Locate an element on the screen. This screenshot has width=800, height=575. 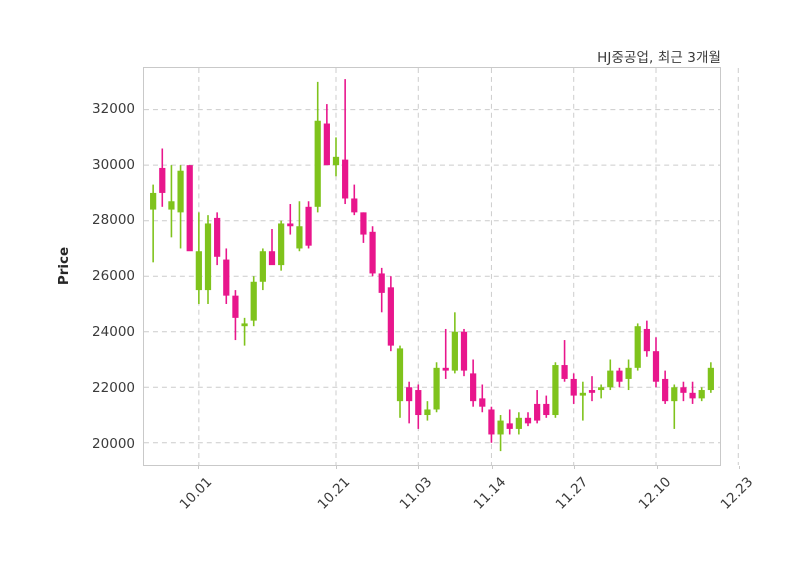
x-axis-tick-label: 10.21 is located at coordinates (333, 493).